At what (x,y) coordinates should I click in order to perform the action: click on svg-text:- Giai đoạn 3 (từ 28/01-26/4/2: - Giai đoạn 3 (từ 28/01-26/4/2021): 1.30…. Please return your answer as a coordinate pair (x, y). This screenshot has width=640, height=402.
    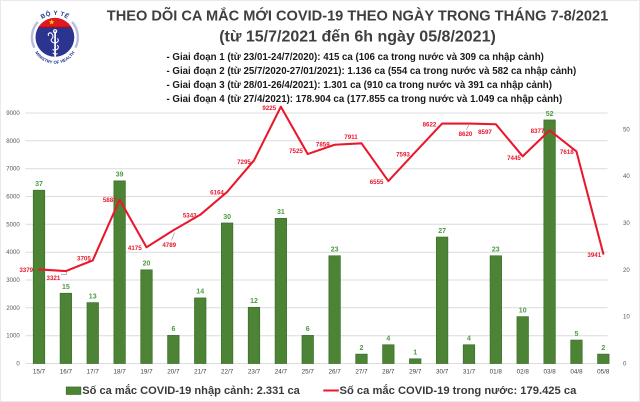
    Looking at the image, I should click on (359, 85).